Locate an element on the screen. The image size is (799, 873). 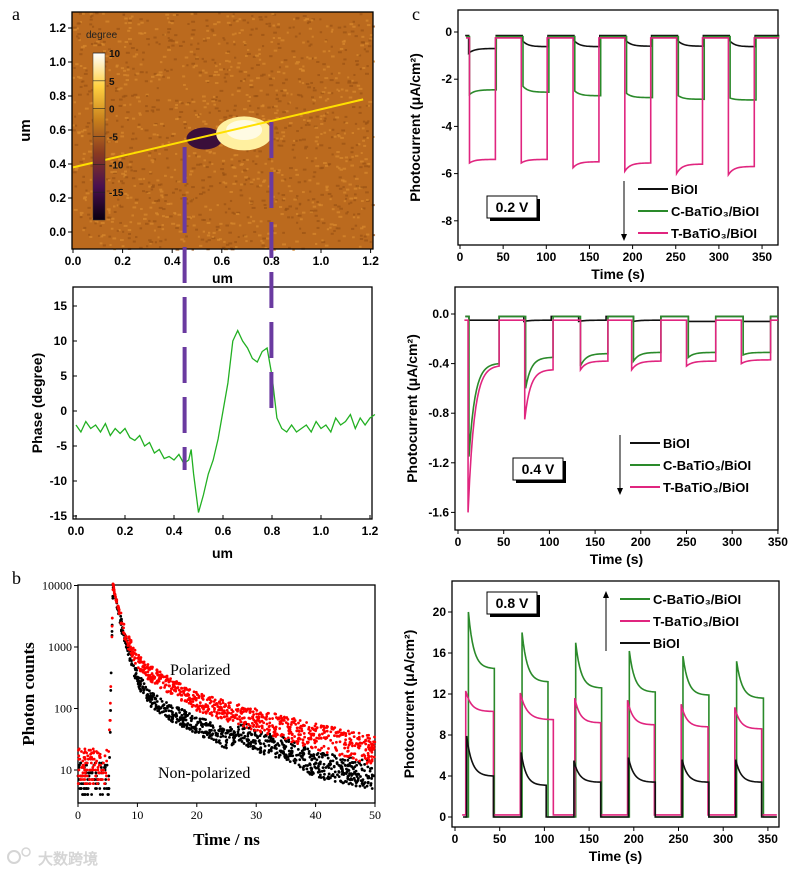
x-tick-label: 0.0 is located at coordinates (76, 531).